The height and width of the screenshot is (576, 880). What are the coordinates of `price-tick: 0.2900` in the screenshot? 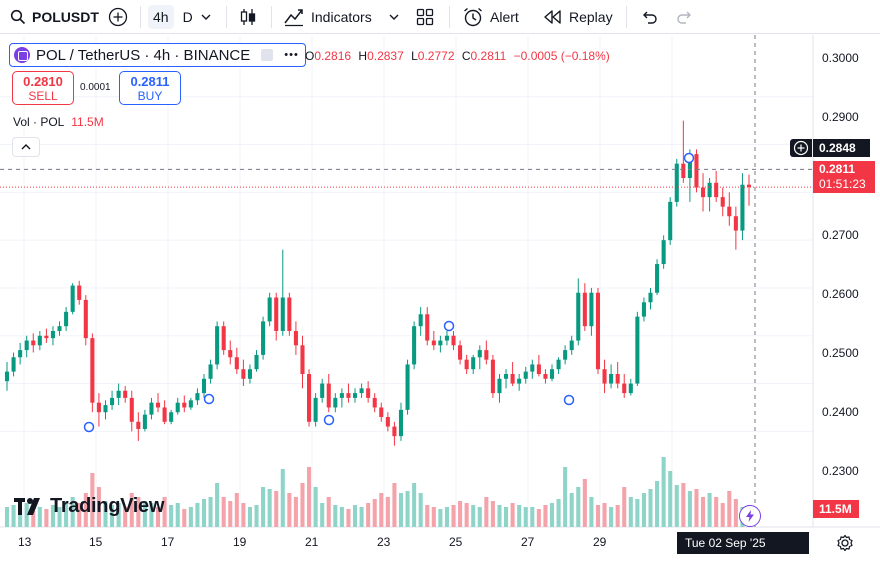 It's located at (840, 117).